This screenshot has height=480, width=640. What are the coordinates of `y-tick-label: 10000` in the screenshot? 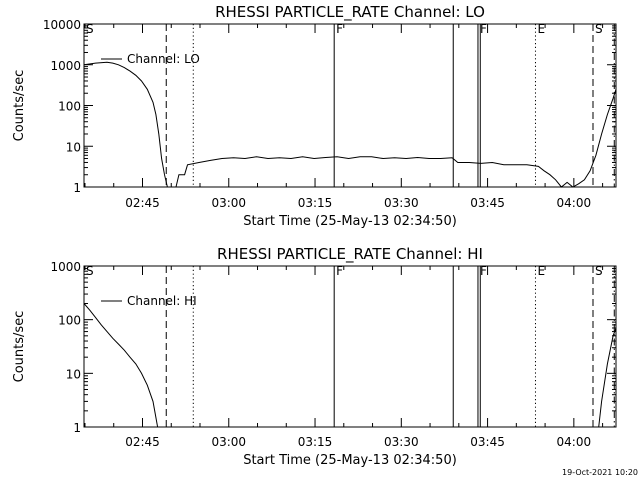 It's located at (62, 25).